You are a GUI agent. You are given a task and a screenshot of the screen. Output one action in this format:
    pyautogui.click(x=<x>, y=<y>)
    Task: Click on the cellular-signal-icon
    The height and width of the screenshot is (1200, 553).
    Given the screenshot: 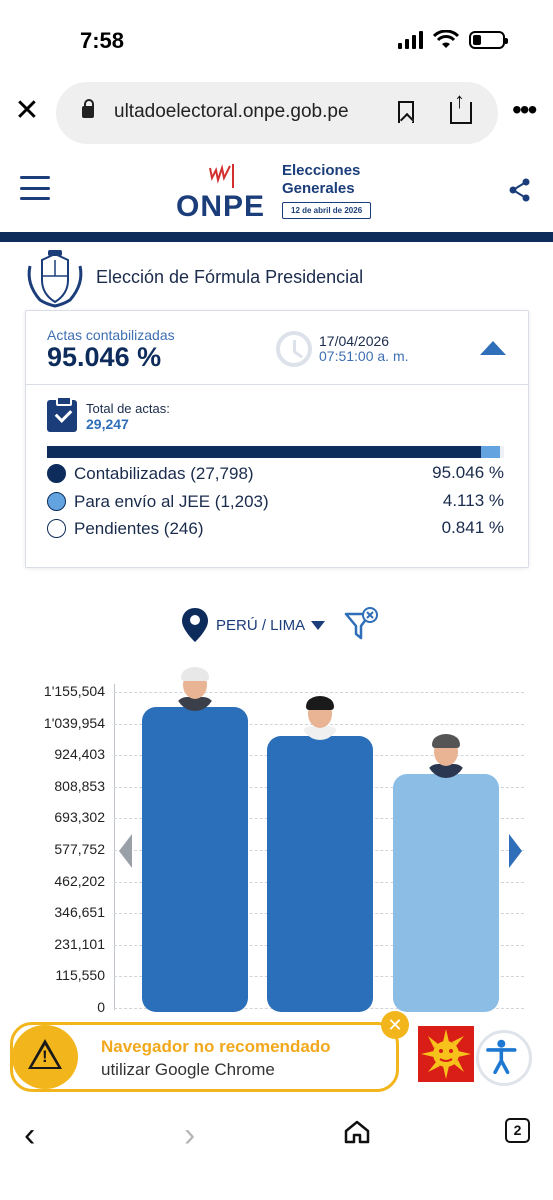 What is the action you would take?
    pyautogui.click(x=410, y=40)
    